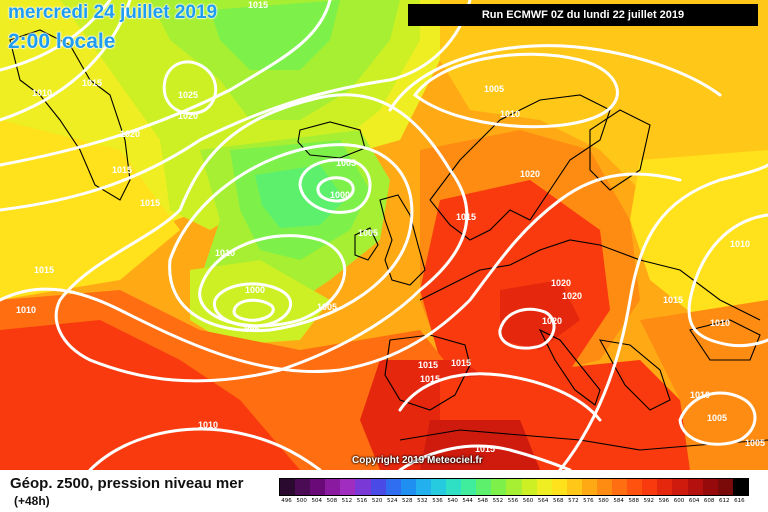 The image size is (768, 512). Describe the element at coordinates (516, 90) in the screenshot. I see `isobar-1005-north` at that location.